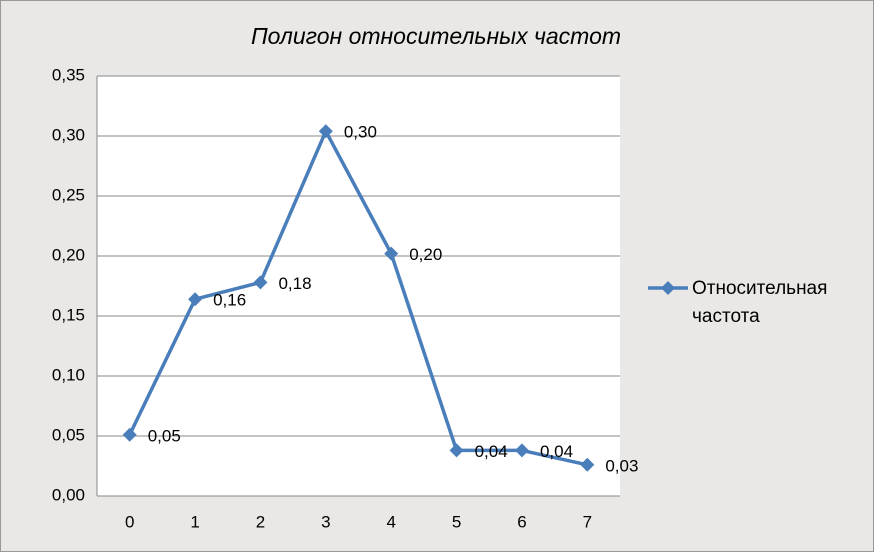  Describe the element at coordinates (360, 132) in the screenshot. I see `data-label: 0,30` at that location.